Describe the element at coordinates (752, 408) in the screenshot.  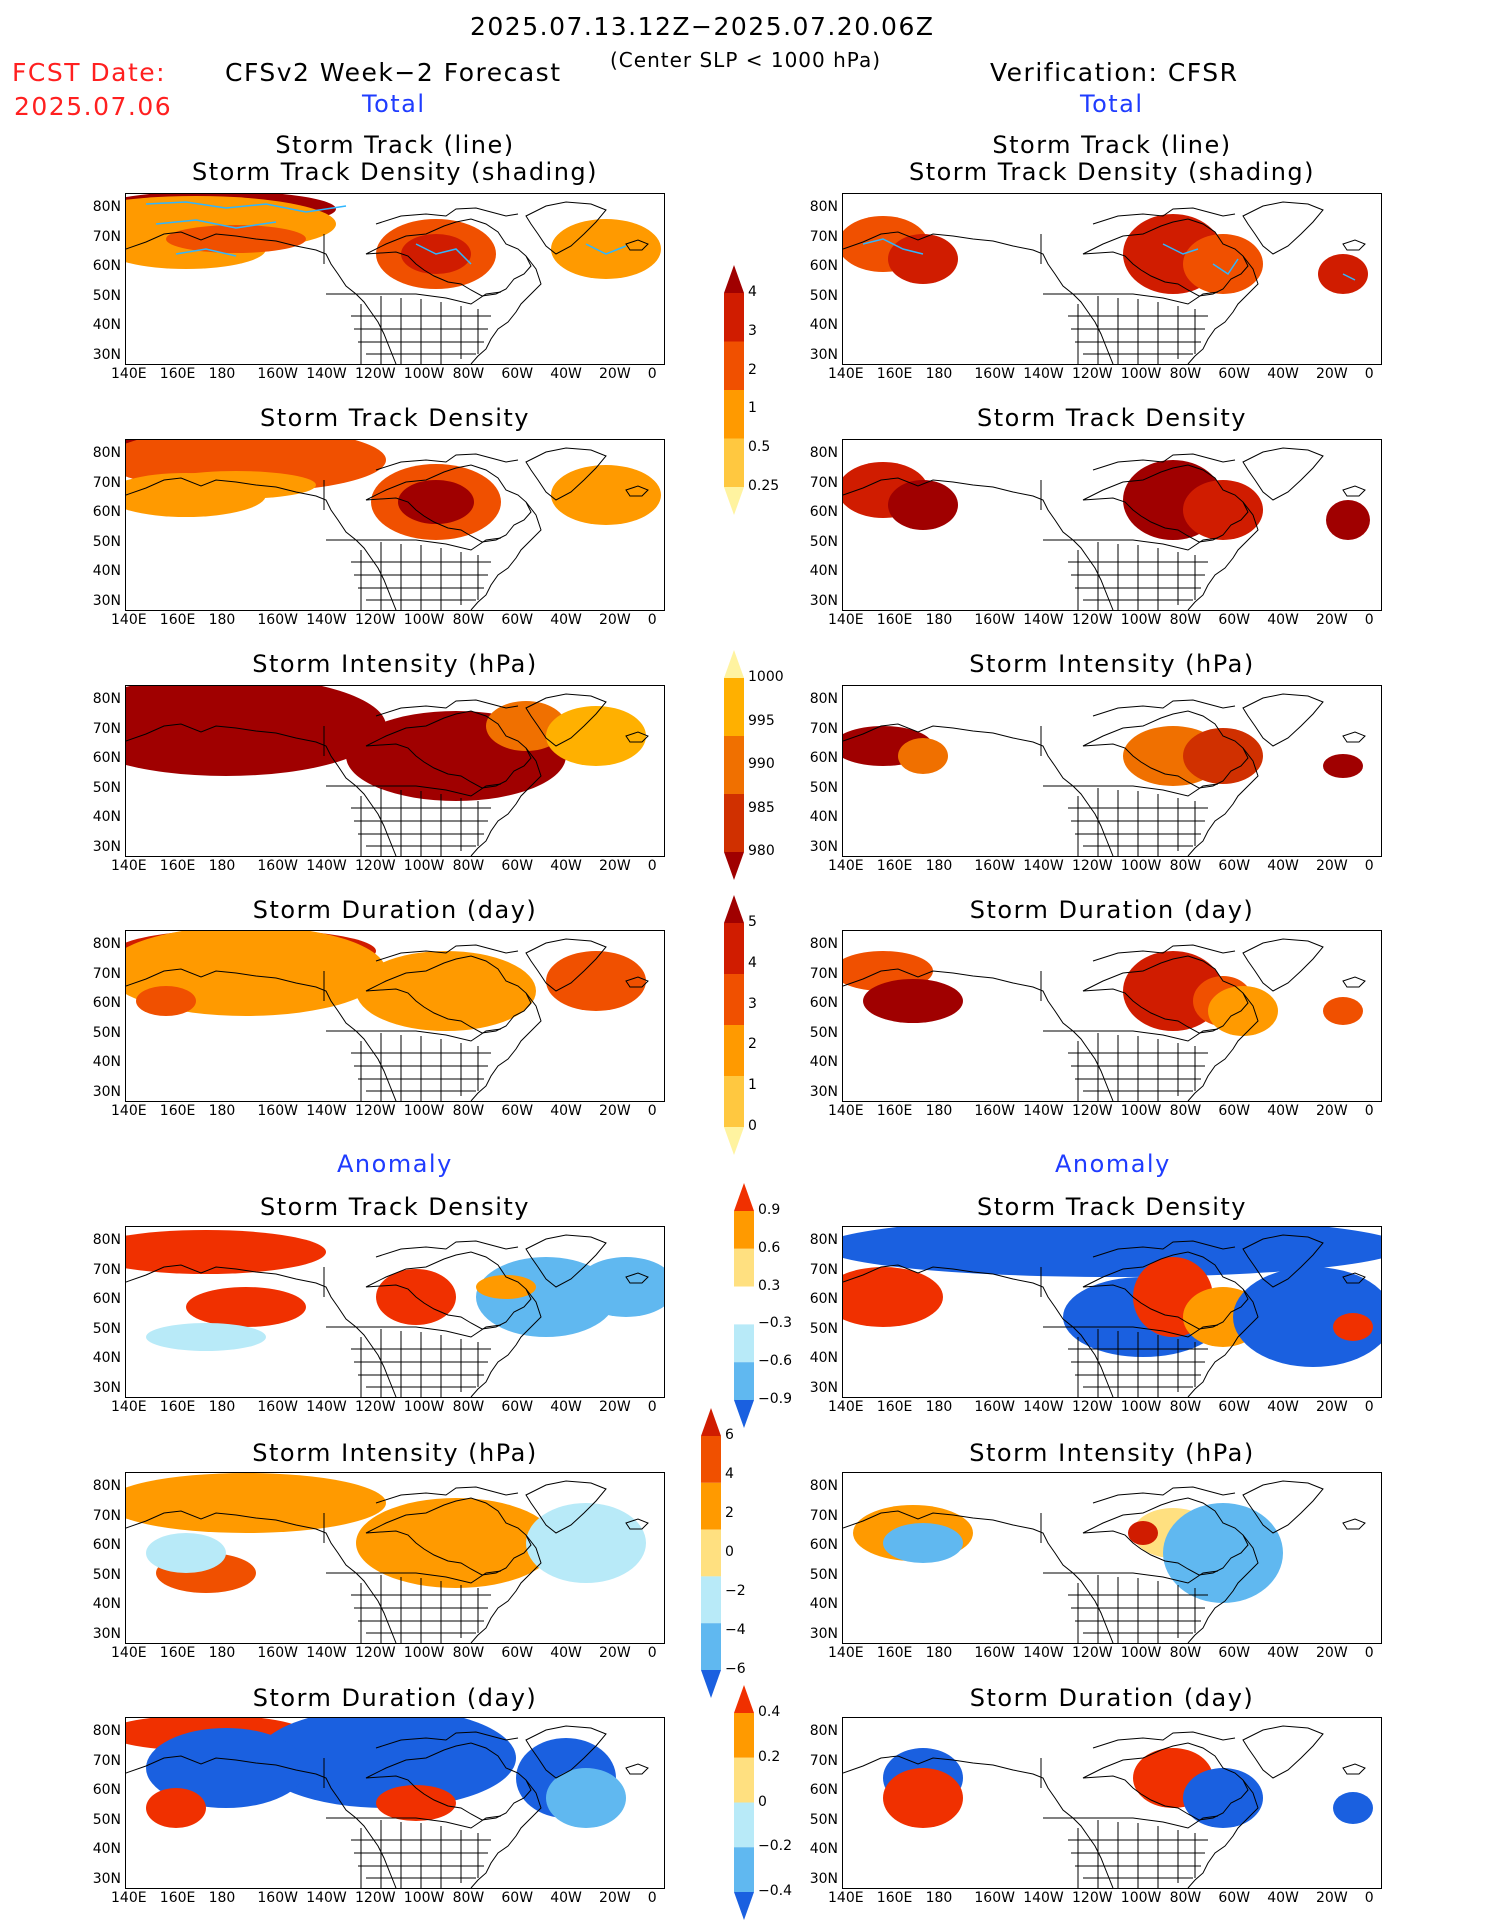
I see `colorbar-label: 1` at that location.